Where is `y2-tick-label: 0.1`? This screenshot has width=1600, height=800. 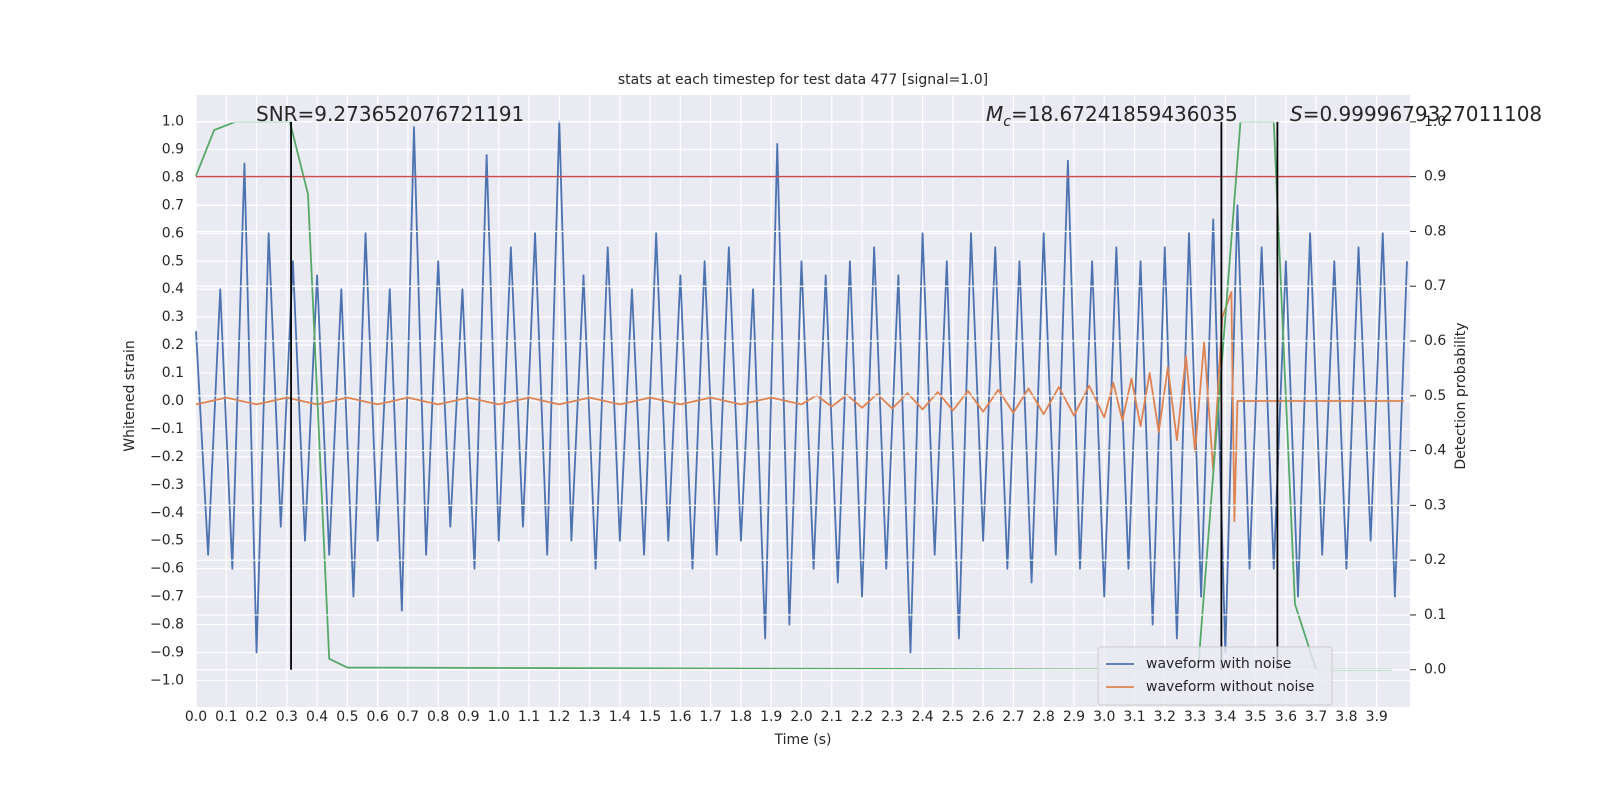
y2-tick-label: 0.1 is located at coordinates (1435, 615).